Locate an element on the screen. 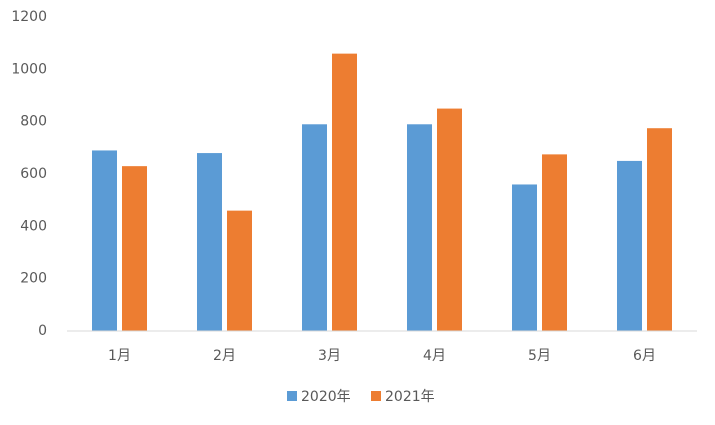 The image size is (715, 425). y-tick-label: 200 is located at coordinates (33, 279).